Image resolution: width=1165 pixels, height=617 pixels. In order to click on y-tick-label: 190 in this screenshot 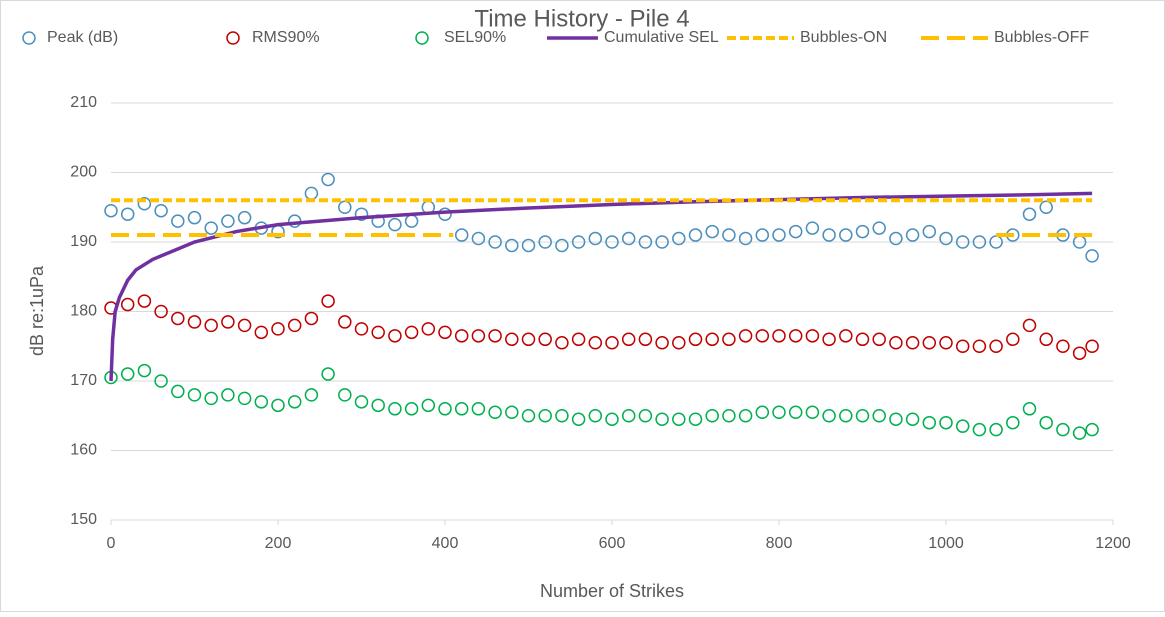, I will do `click(83, 241)`.